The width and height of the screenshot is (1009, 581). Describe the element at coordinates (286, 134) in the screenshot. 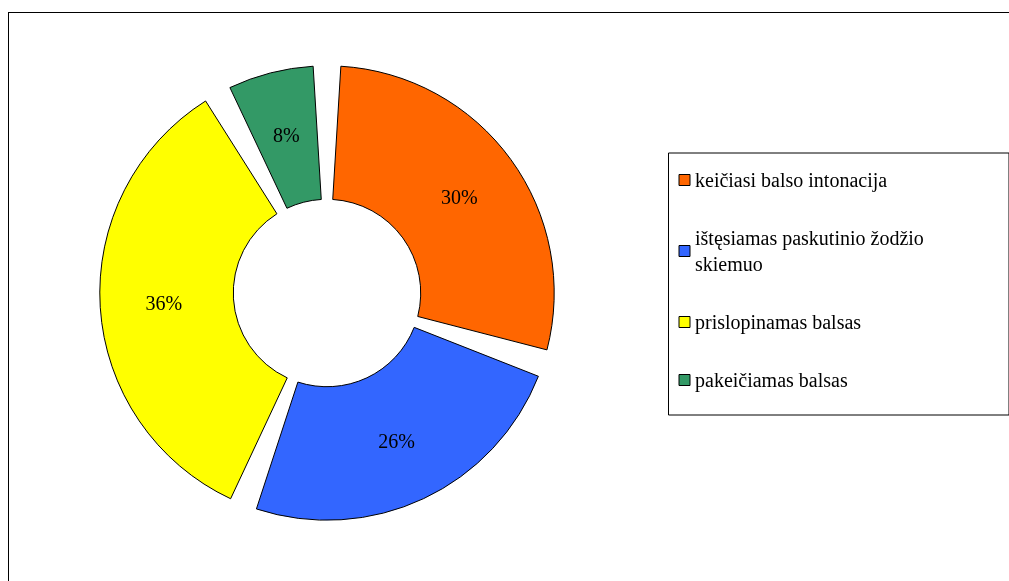

I see `data-label: 8%` at that location.